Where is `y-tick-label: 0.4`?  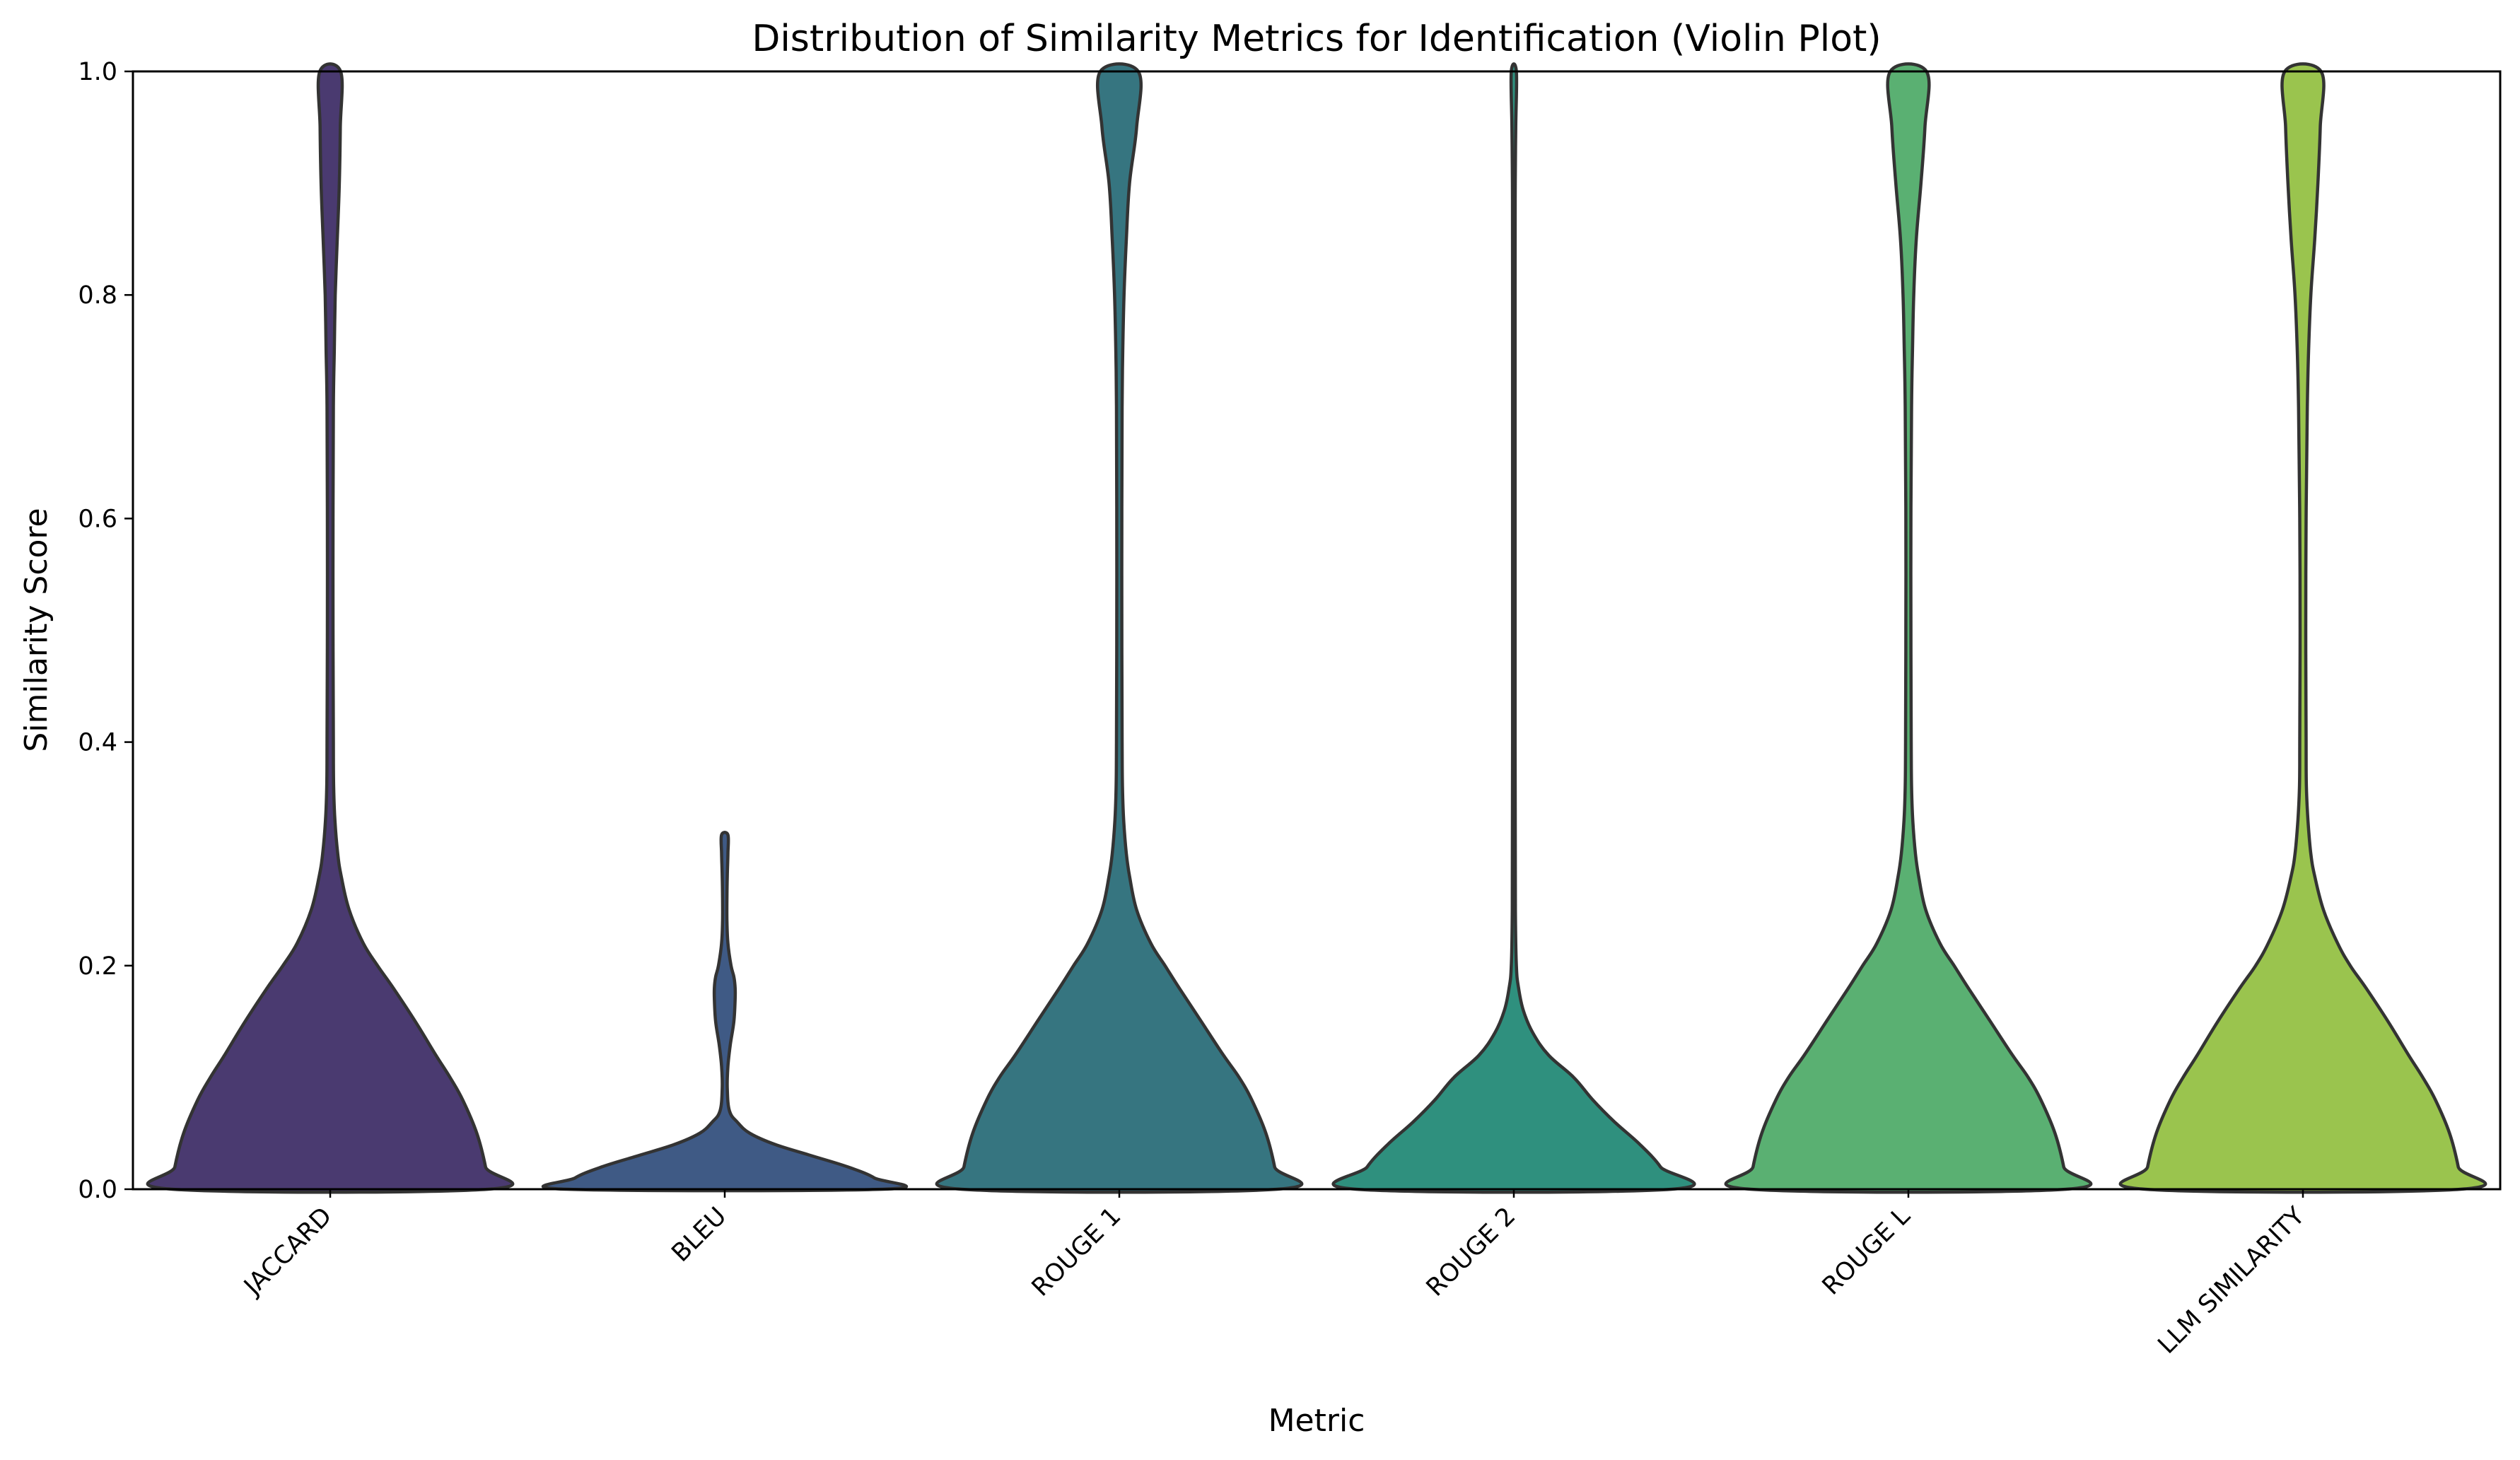 y-tick-label: 0.4 is located at coordinates (97, 743).